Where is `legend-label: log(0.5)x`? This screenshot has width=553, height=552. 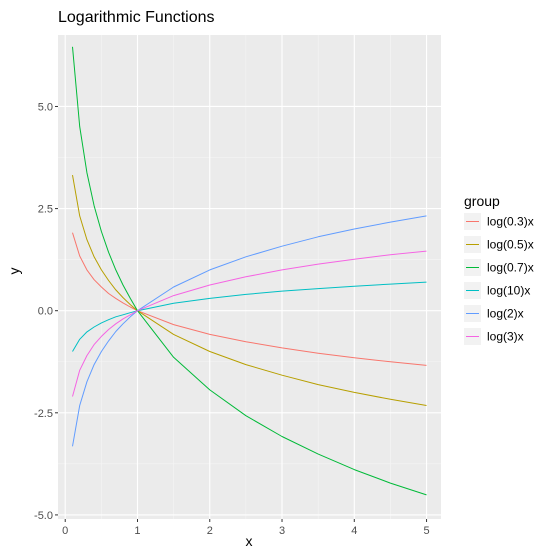 legend-label: log(0.5)x is located at coordinates (510, 245).